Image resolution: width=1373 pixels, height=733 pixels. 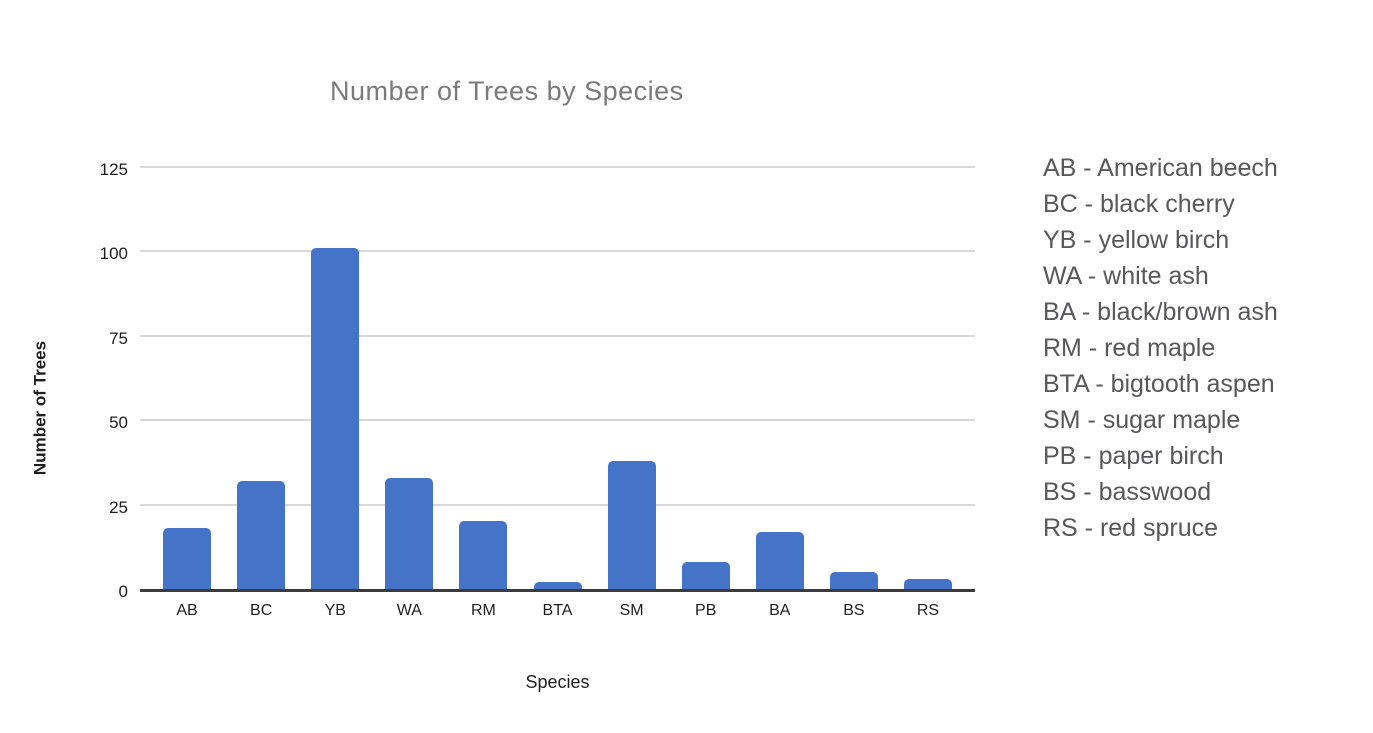 What do you see at coordinates (187, 610) in the screenshot?
I see `x-tick-label-AB: AB` at bounding box center [187, 610].